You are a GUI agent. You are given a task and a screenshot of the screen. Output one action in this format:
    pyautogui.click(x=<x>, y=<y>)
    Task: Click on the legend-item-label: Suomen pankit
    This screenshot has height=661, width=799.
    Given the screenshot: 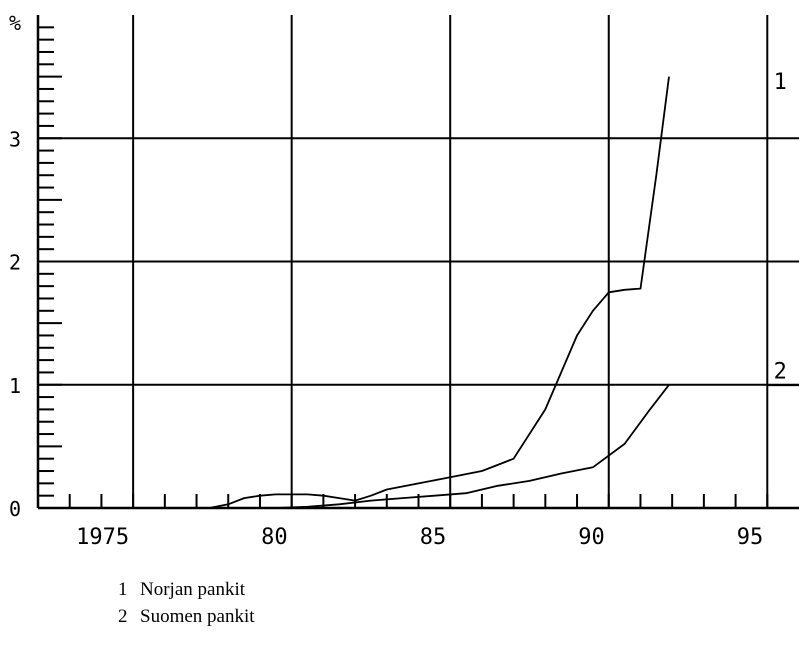 What is the action you would take?
    pyautogui.click(x=197, y=616)
    